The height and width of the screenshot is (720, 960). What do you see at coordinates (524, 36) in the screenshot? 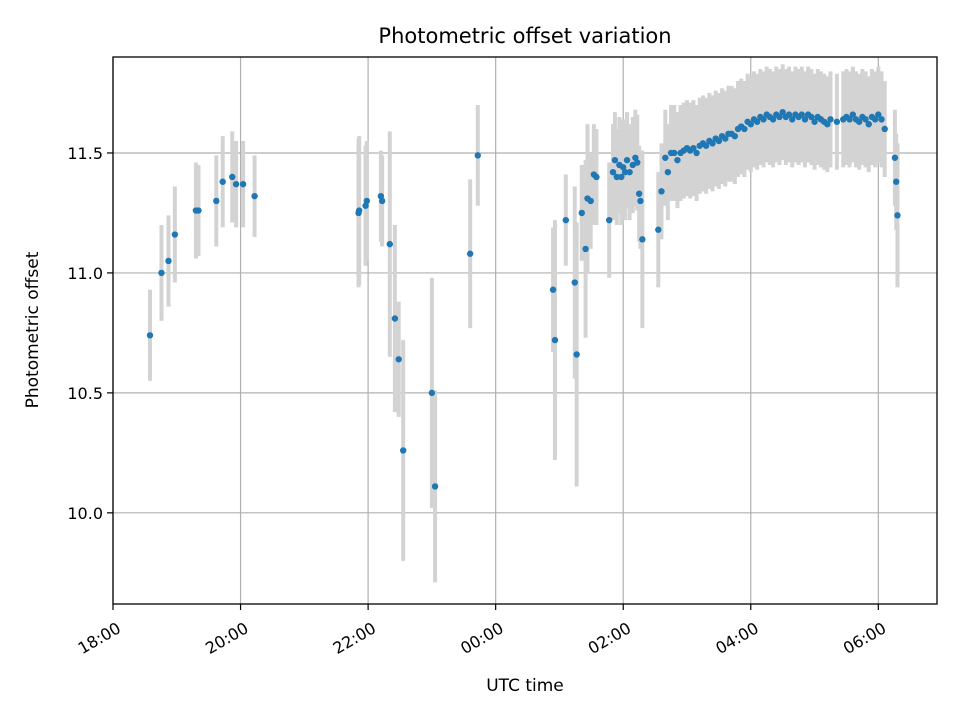
I see `chart-title: Photometric offset variation` at bounding box center [524, 36].